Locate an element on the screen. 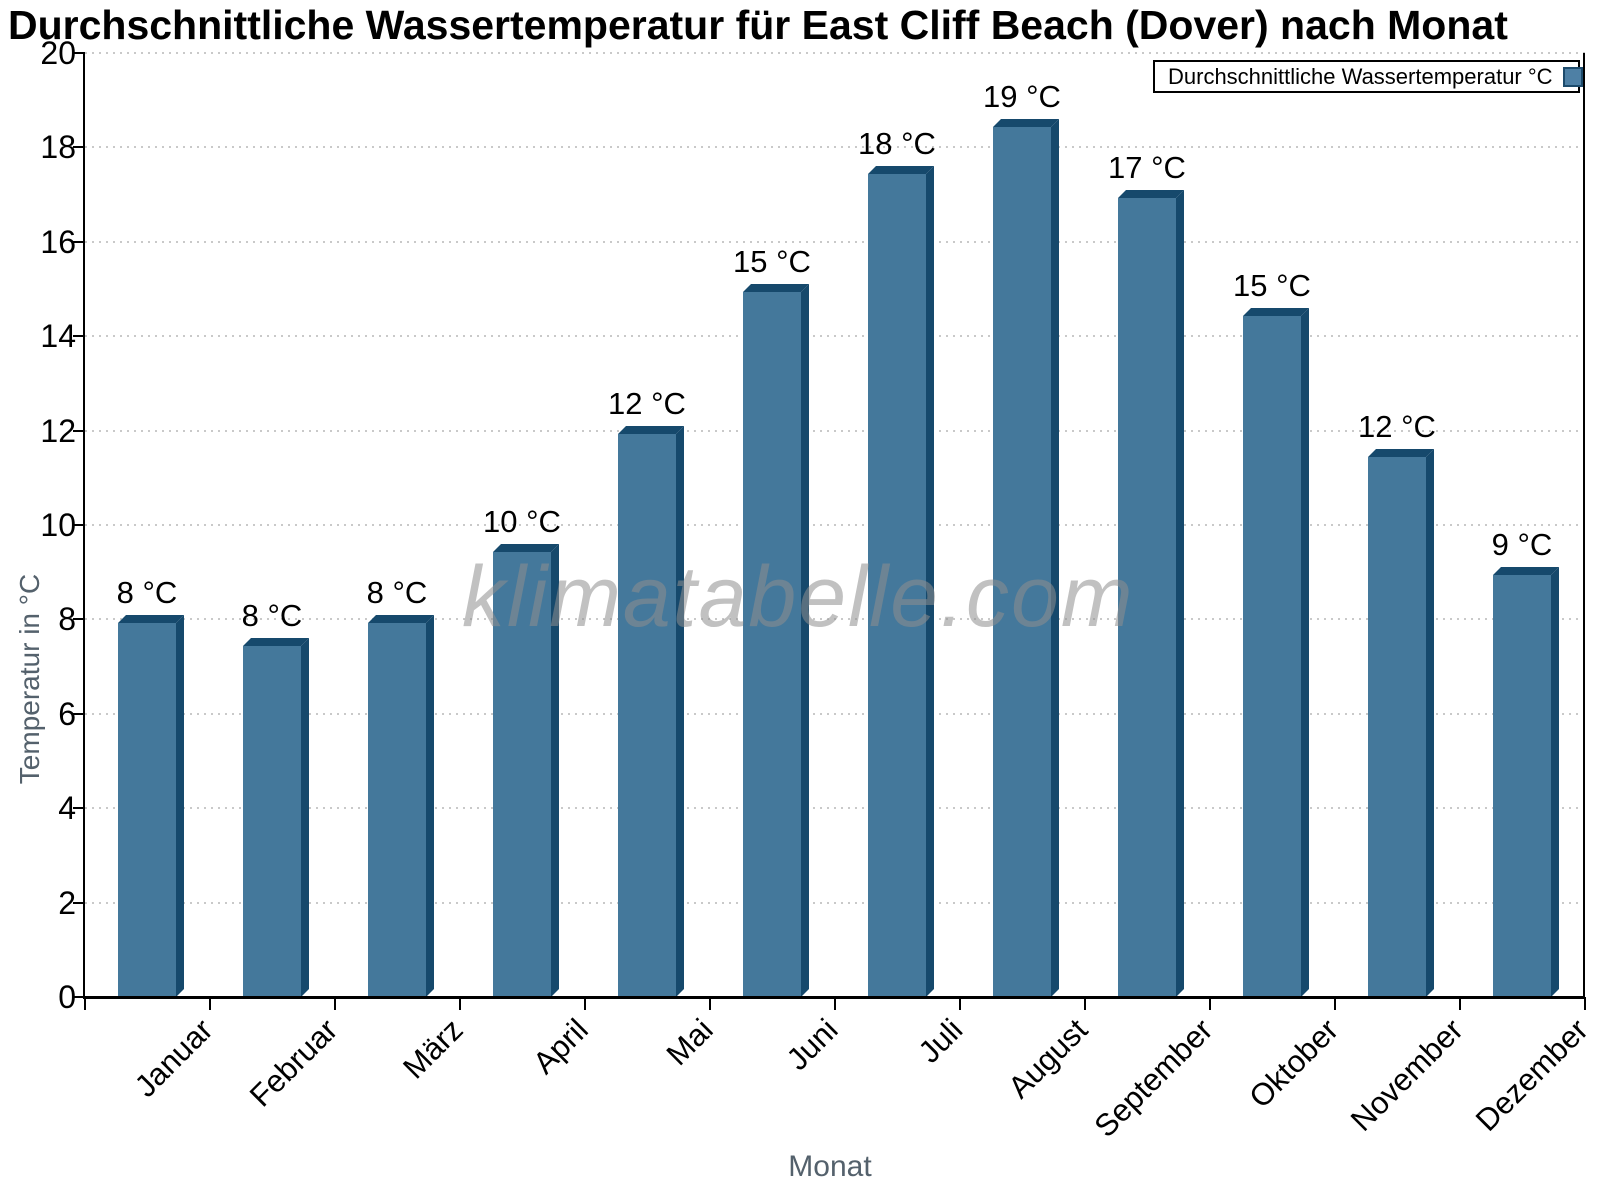 Image resolution: width=1600 pixels, height=1200 pixels. bar-februar is located at coordinates (276, 817).